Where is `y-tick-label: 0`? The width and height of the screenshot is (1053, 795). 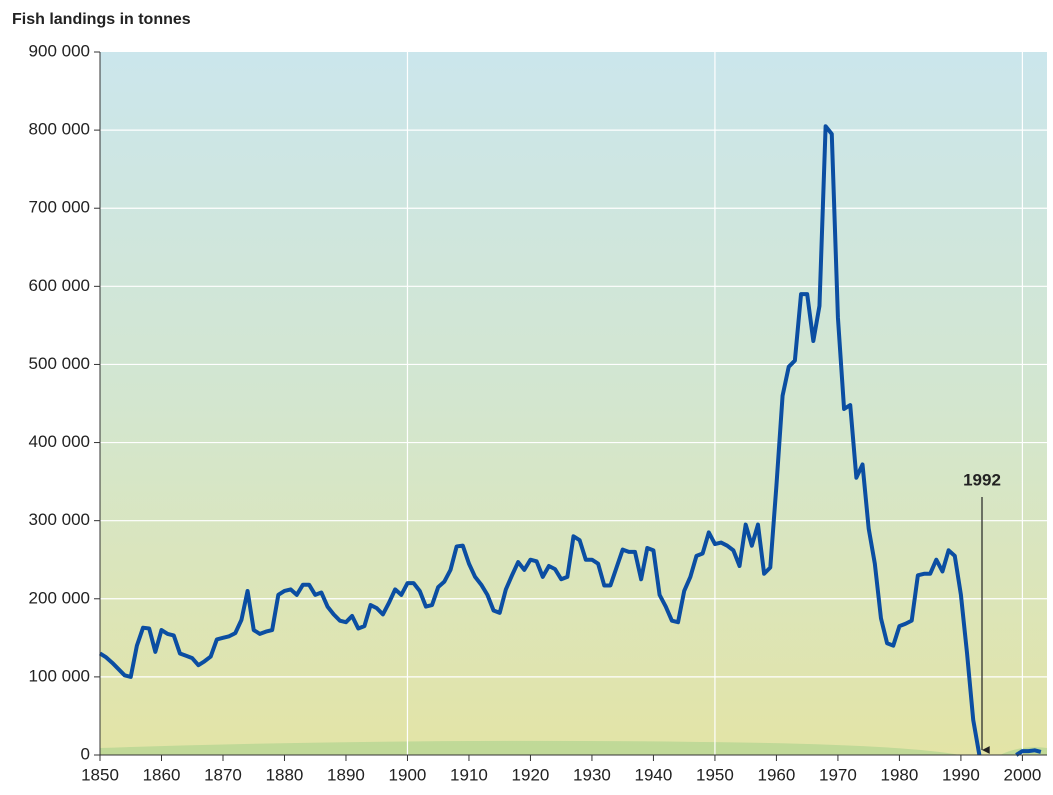
y-tick-label: 0 is located at coordinates (85, 753).